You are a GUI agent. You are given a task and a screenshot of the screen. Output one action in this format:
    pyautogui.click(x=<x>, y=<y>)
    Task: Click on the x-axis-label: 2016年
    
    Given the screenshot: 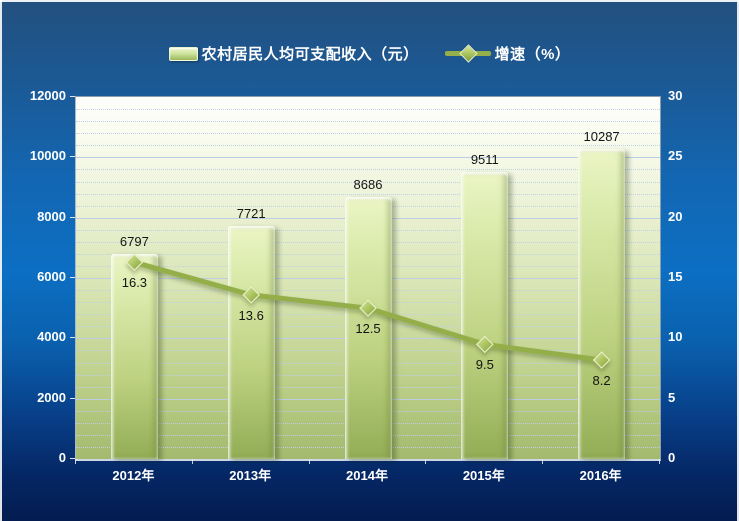 What is the action you would take?
    pyautogui.click(x=600, y=475)
    